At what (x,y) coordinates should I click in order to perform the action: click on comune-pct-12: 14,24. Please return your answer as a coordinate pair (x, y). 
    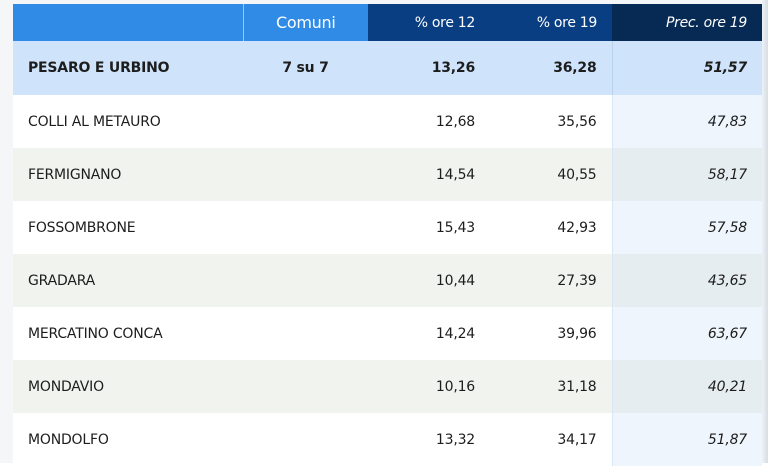
    Looking at the image, I should click on (429, 333).